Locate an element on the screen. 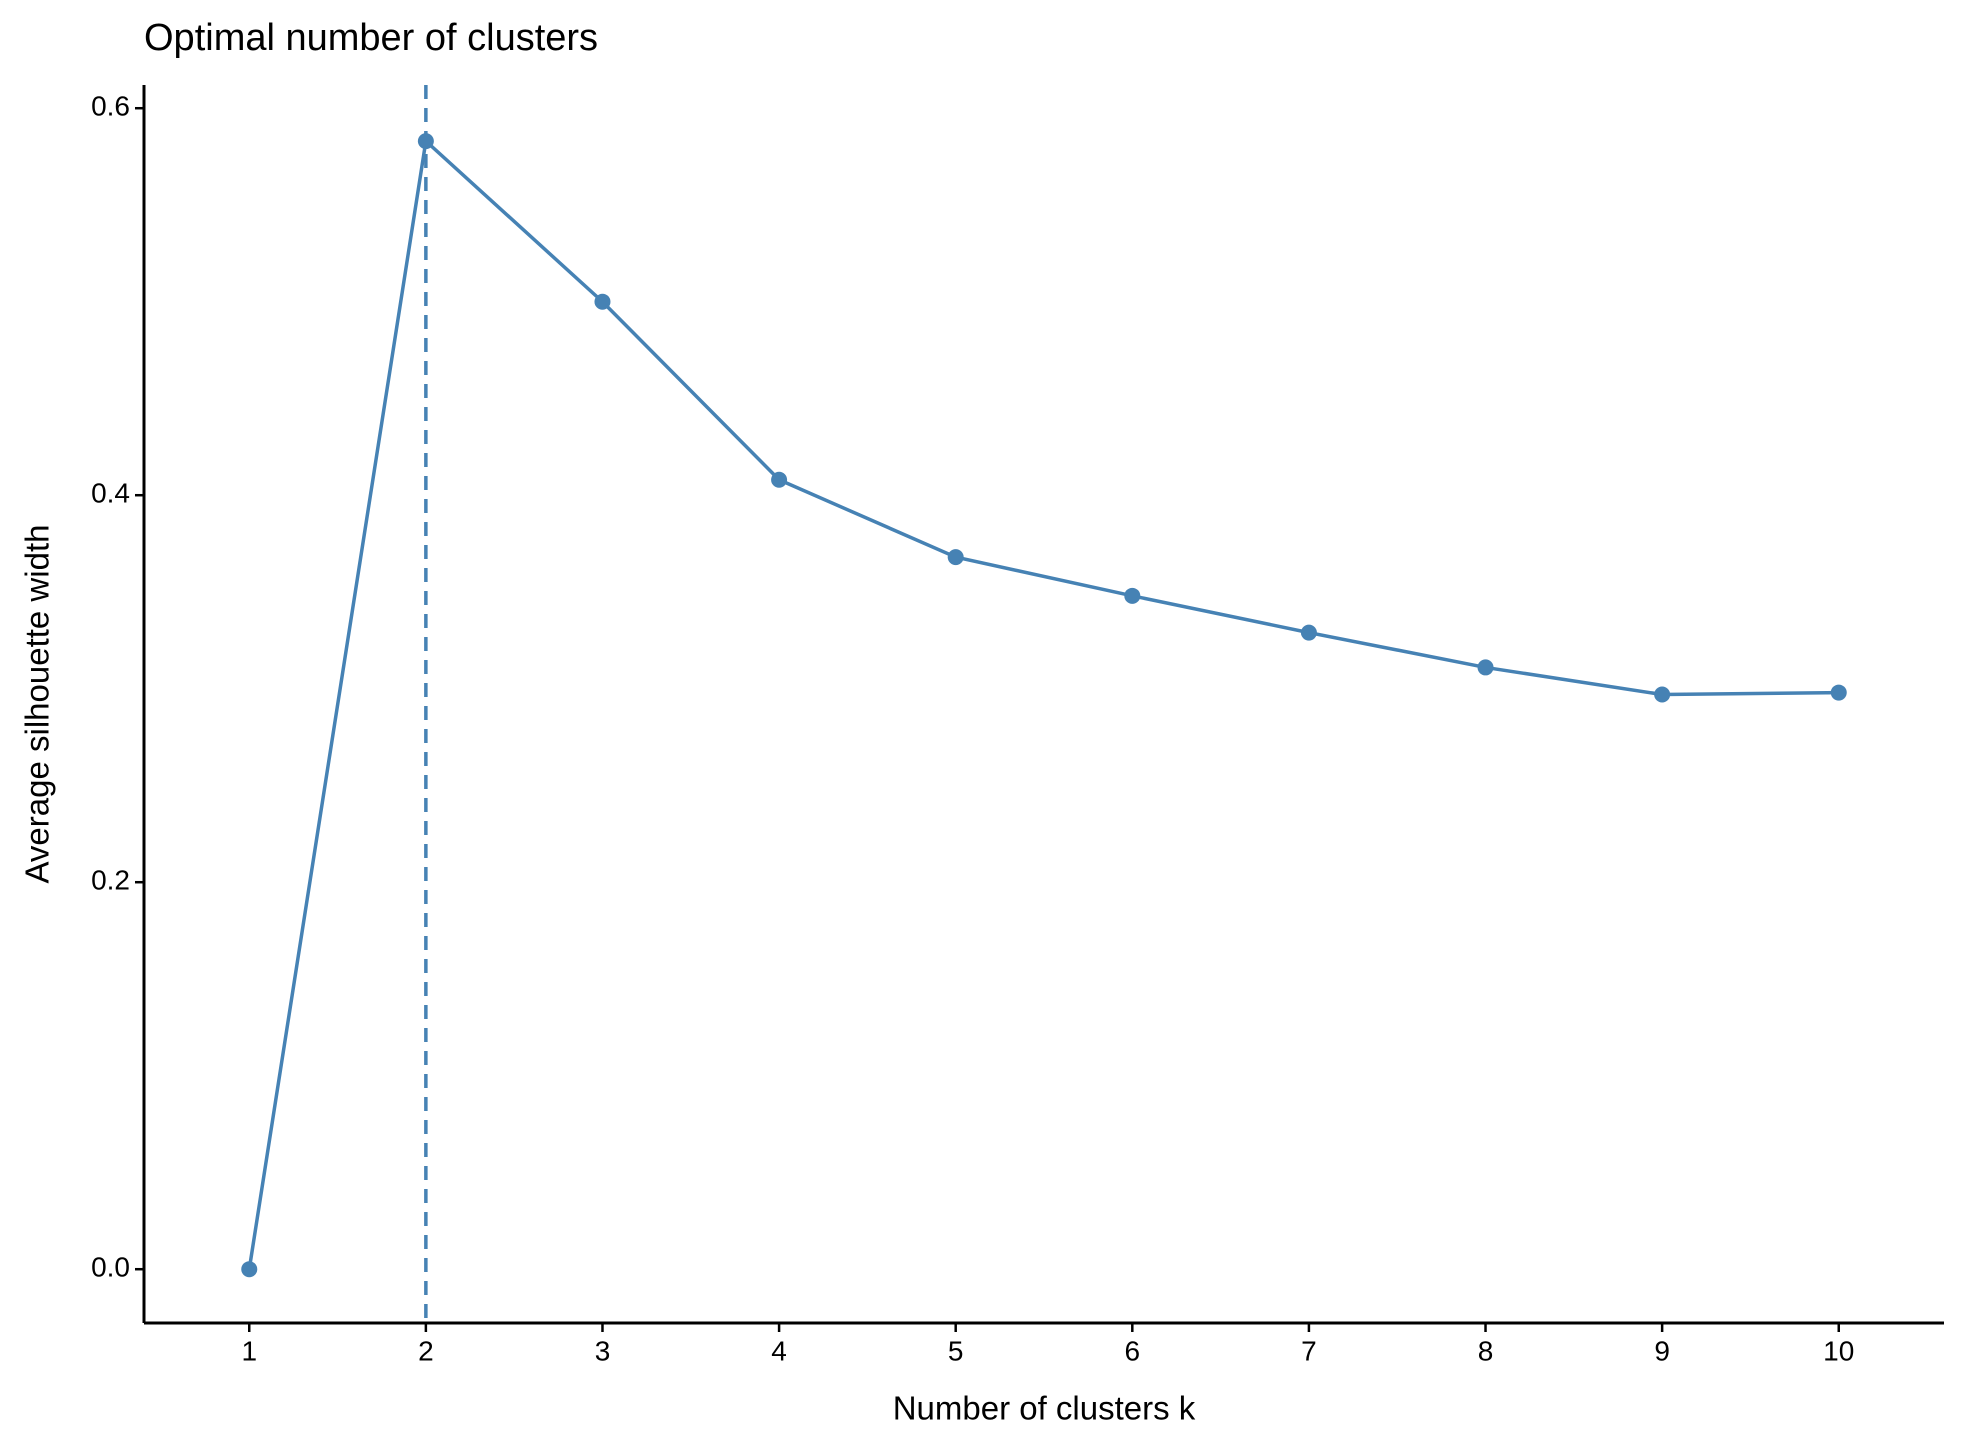  y-axis-title: Average silhouette width is located at coordinates (37, 704).